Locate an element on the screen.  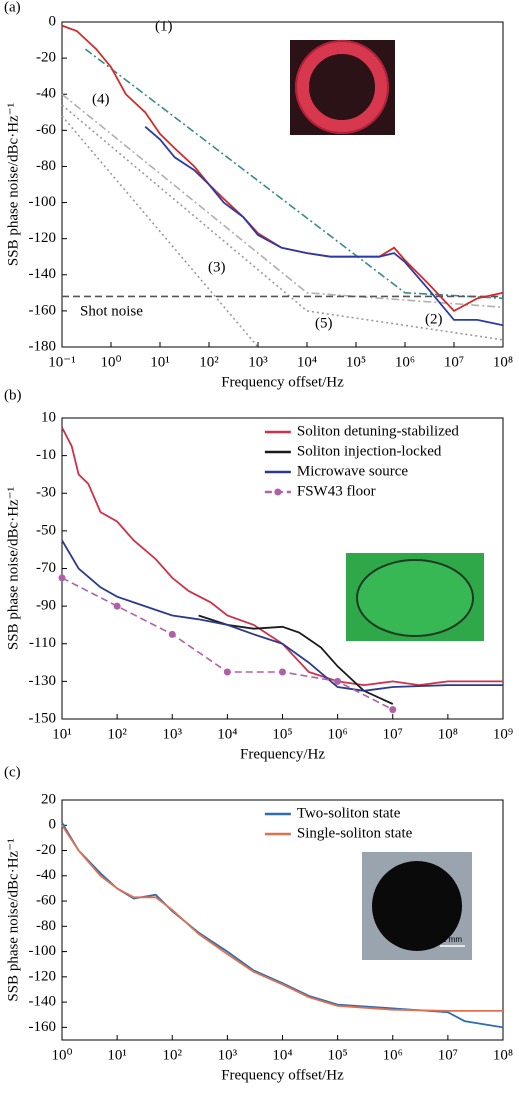
y-tick-label: -160 is located at coordinates (43, 310).